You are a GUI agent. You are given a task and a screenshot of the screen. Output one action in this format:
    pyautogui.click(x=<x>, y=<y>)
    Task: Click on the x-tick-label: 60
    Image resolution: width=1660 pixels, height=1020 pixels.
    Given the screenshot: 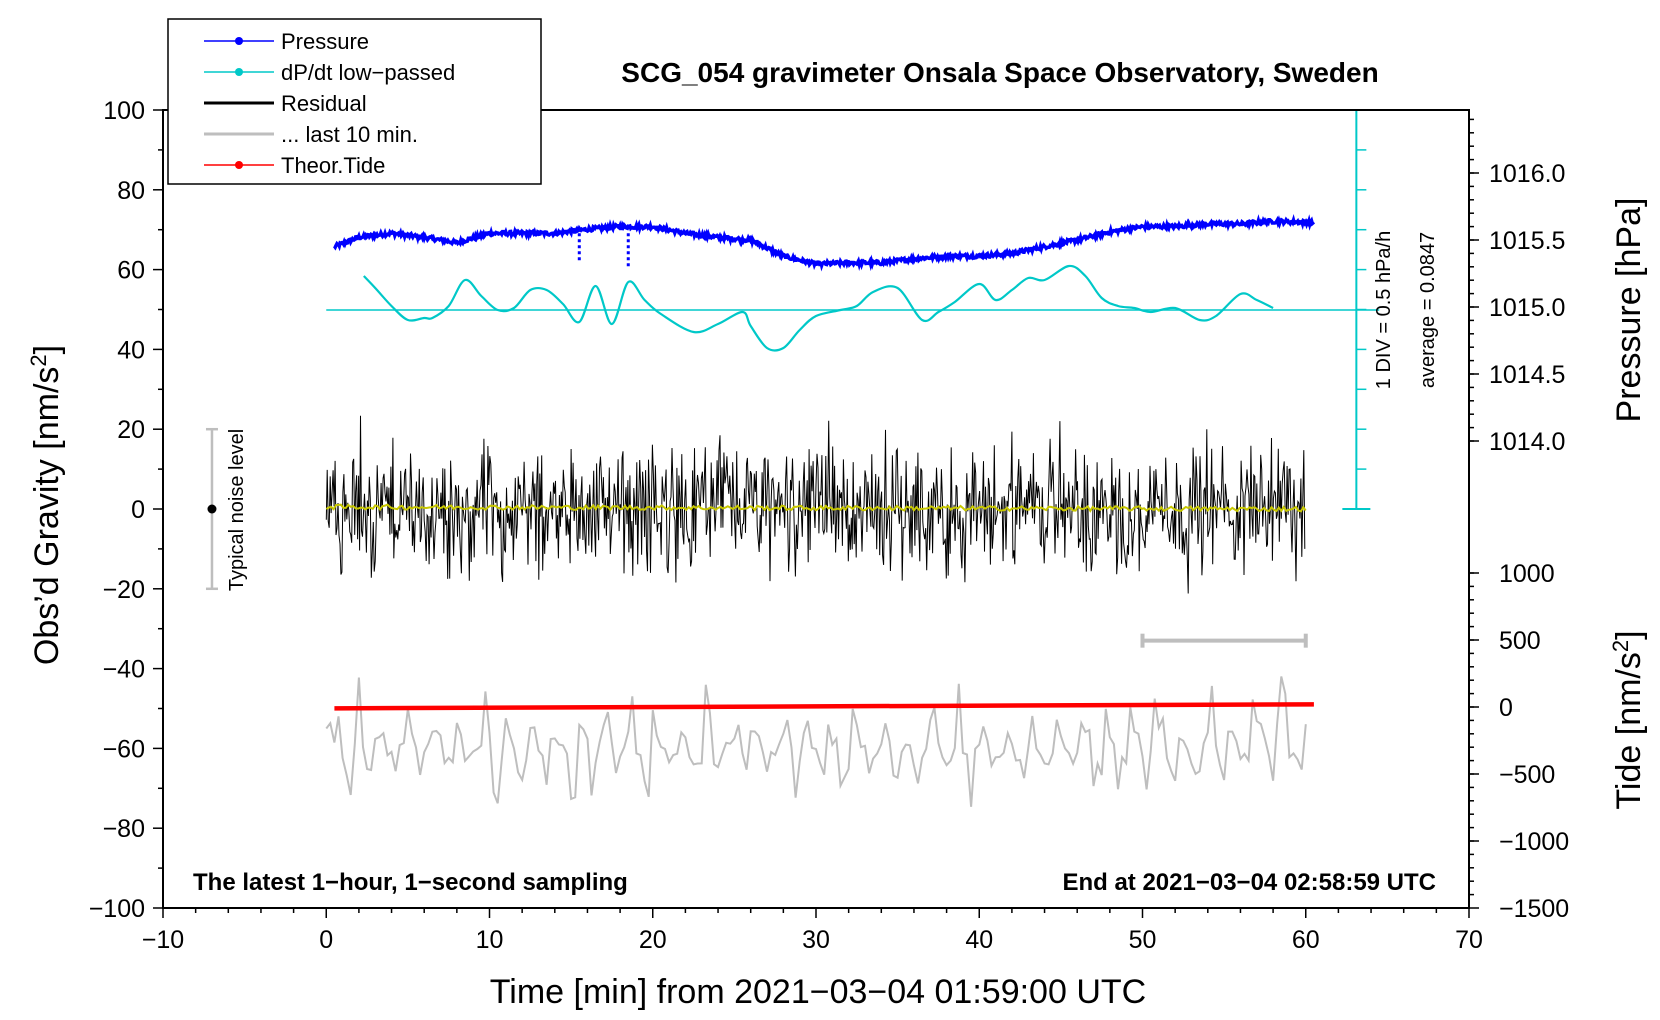 What is the action you would take?
    pyautogui.click(x=1306, y=940)
    